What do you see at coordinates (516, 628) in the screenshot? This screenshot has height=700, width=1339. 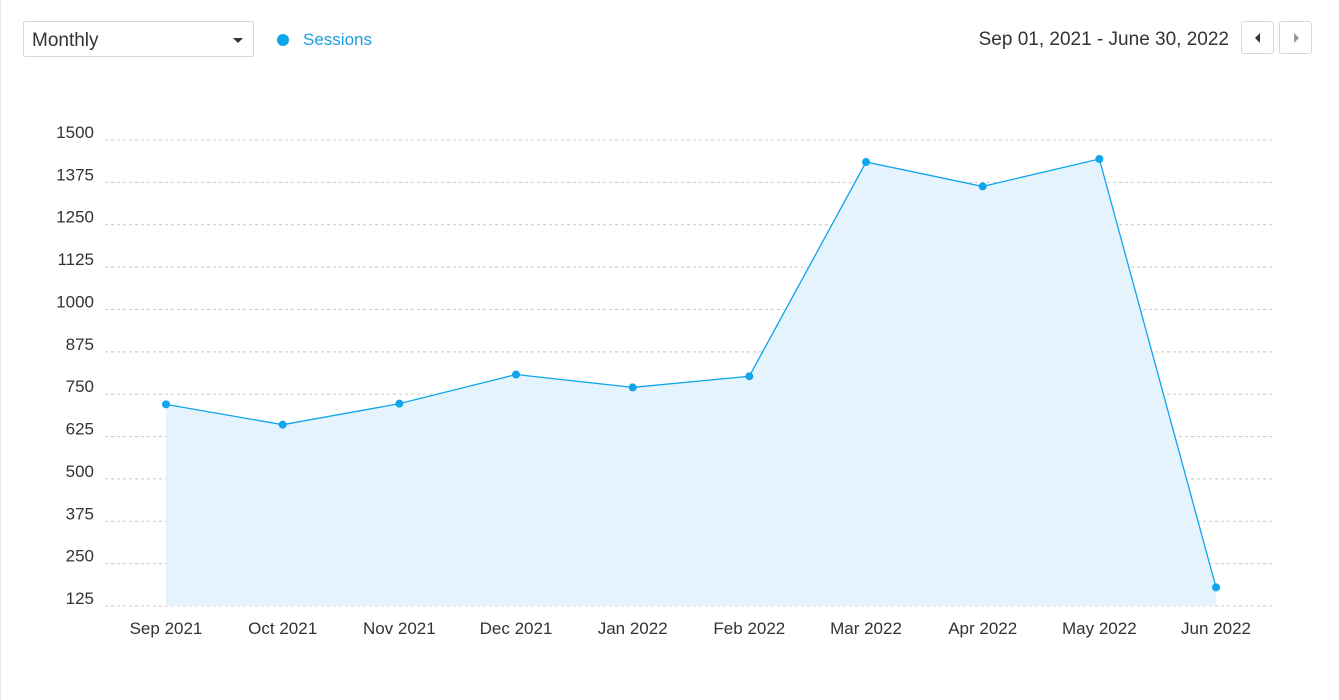 I see `x-tick-label: Dec 2021` at bounding box center [516, 628].